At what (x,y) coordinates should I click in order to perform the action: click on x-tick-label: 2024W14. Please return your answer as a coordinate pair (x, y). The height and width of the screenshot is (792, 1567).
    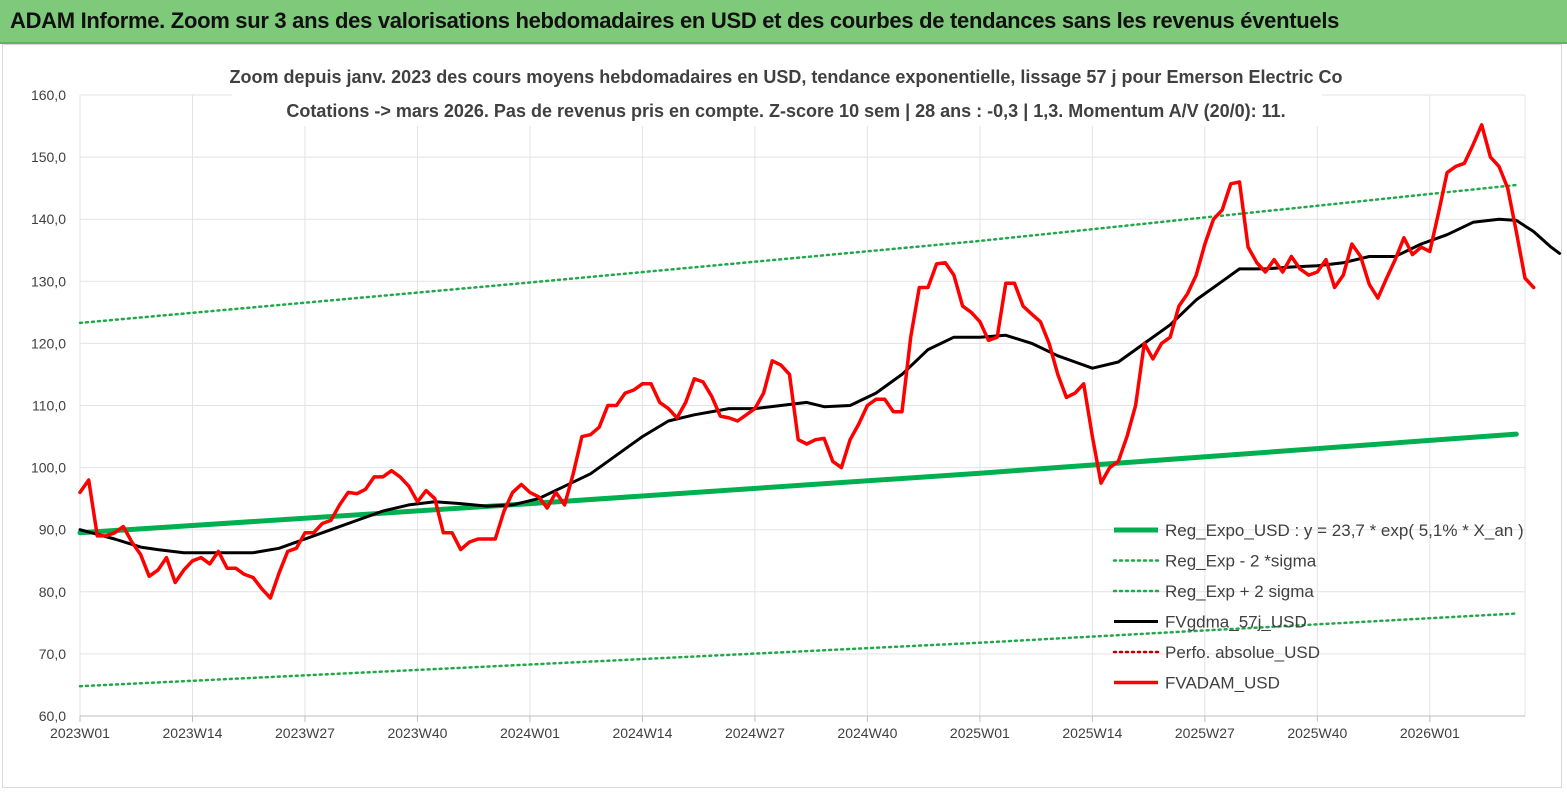
    Looking at the image, I should click on (642, 733).